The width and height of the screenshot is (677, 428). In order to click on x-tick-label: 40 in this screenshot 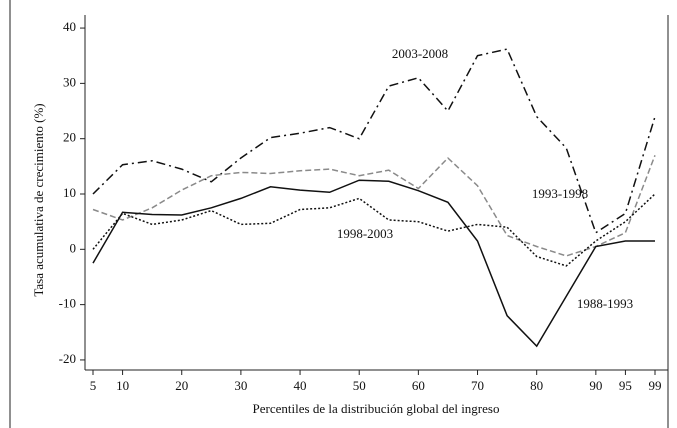, I will do `click(300, 385)`.